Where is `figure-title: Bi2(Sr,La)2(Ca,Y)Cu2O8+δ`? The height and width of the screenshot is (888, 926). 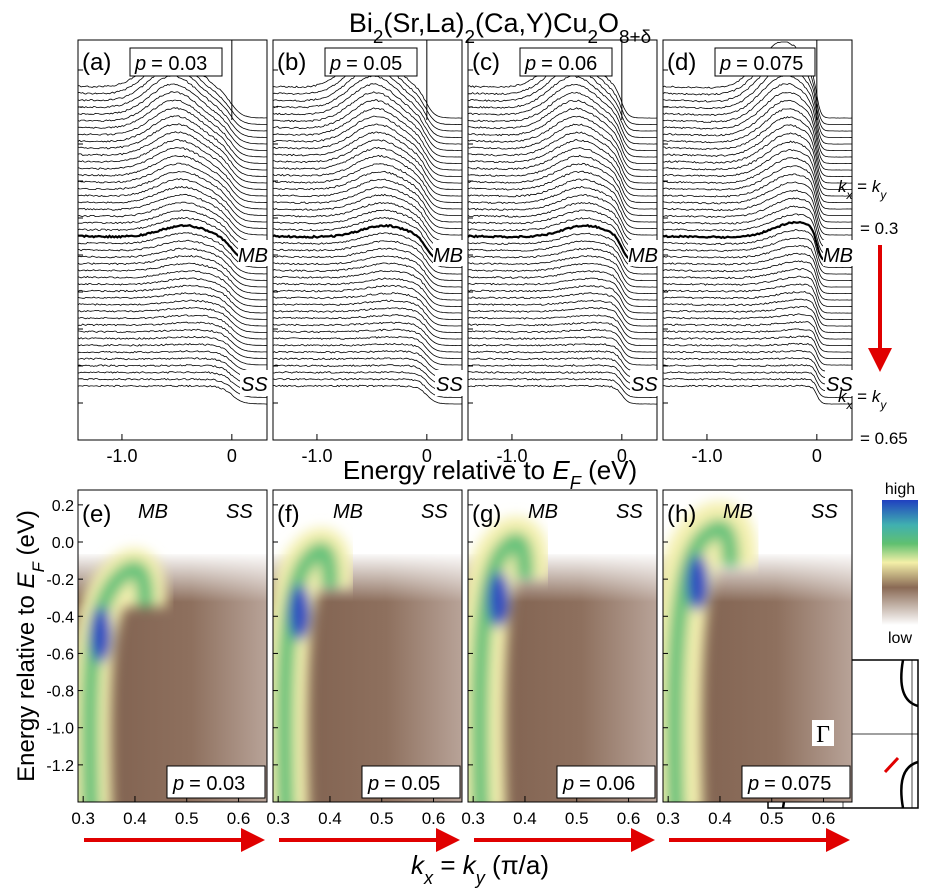 figure-title: Bi2(Sr,La)2(Ca,Y)Cu2O8+δ is located at coordinates (500, 28).